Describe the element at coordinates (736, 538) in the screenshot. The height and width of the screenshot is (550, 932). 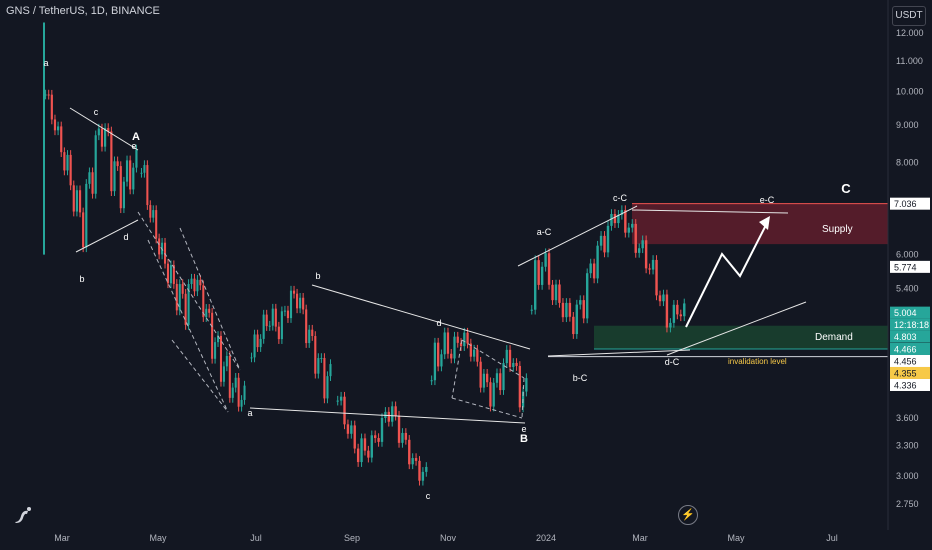
I see `x-tick-label: May` at that location.